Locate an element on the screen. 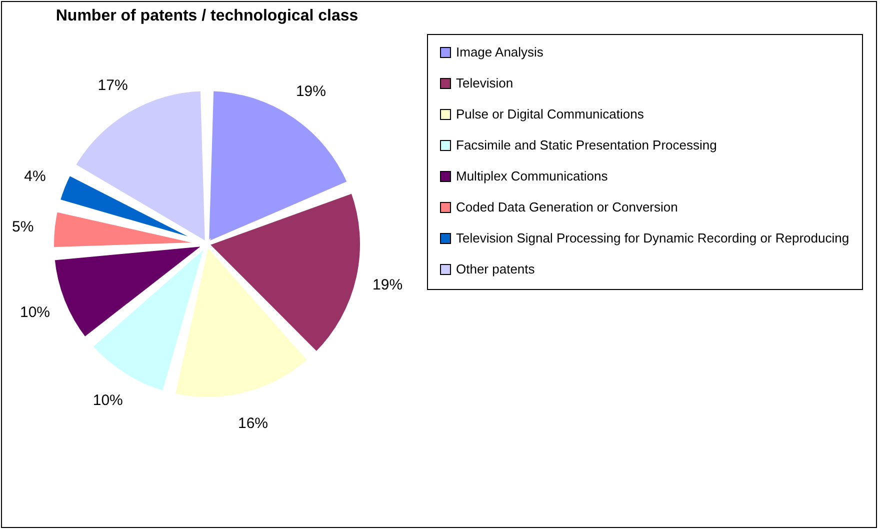  chart-title: Number of patents / technological class is located at coordinates (207, 16).